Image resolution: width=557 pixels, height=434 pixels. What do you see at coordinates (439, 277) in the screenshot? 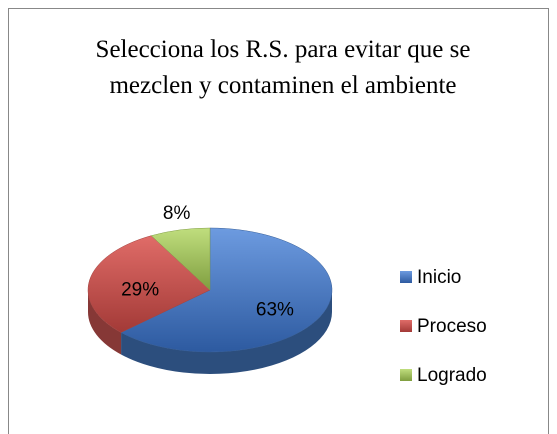
I see `legend-label: Inicio` at bounding box center [439, 277].